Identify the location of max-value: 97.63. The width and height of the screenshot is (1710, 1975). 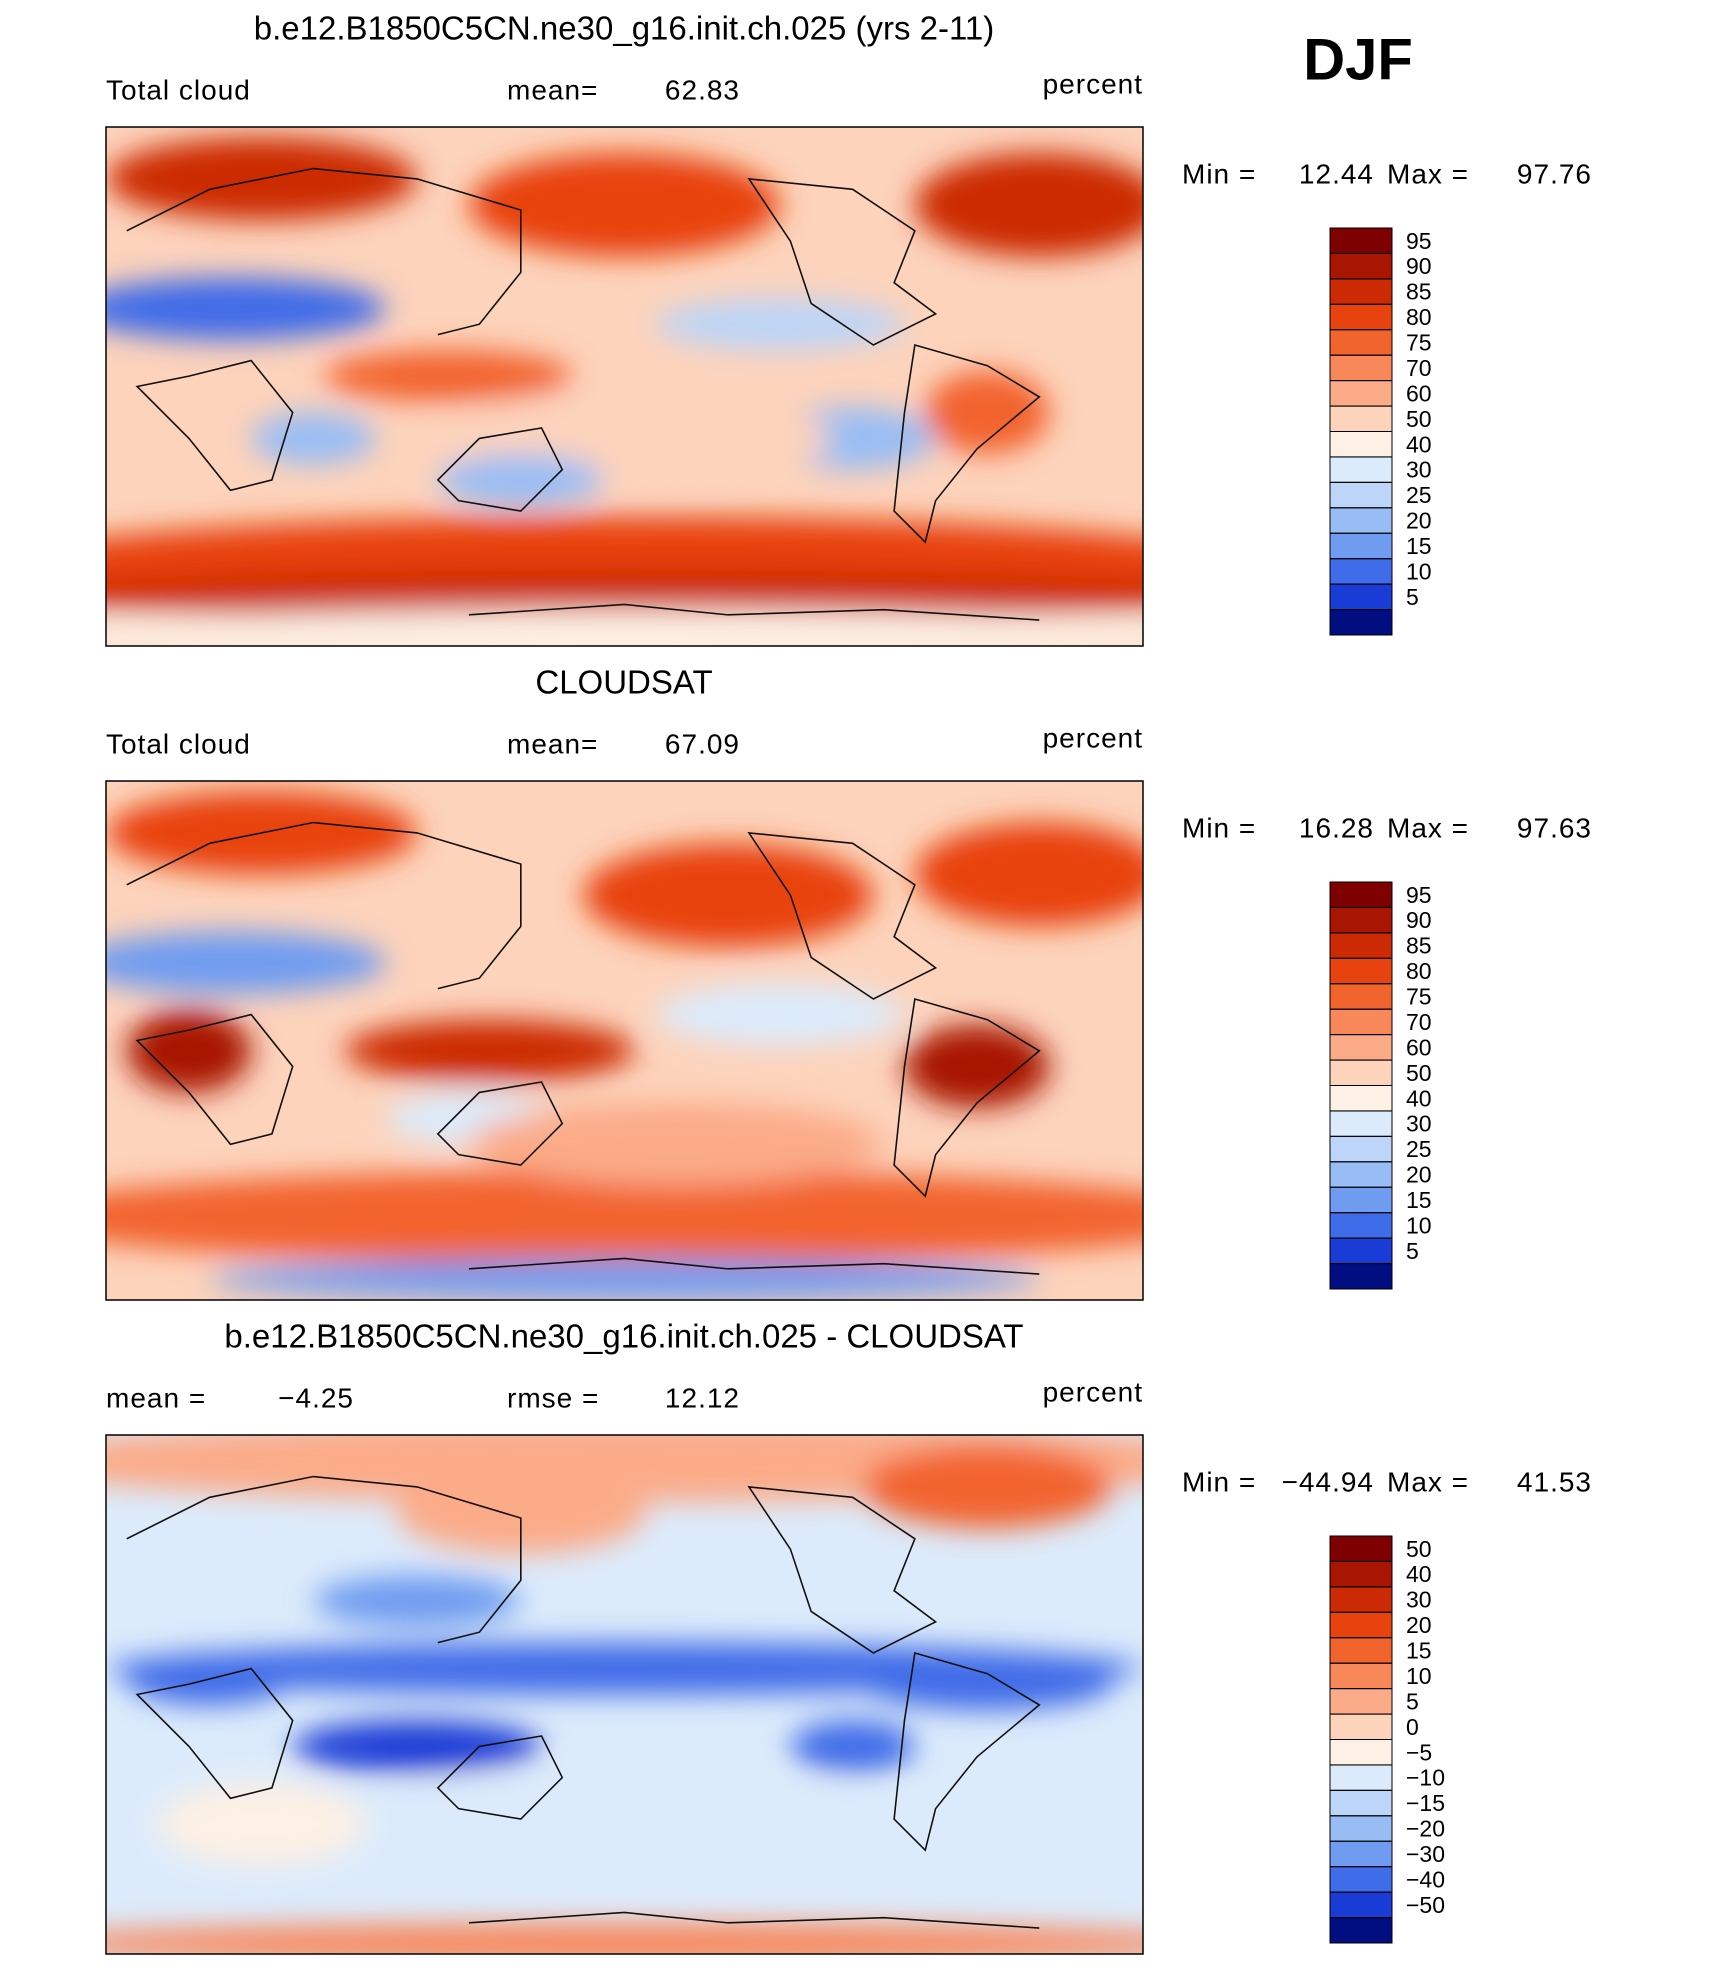
(1554, 827).